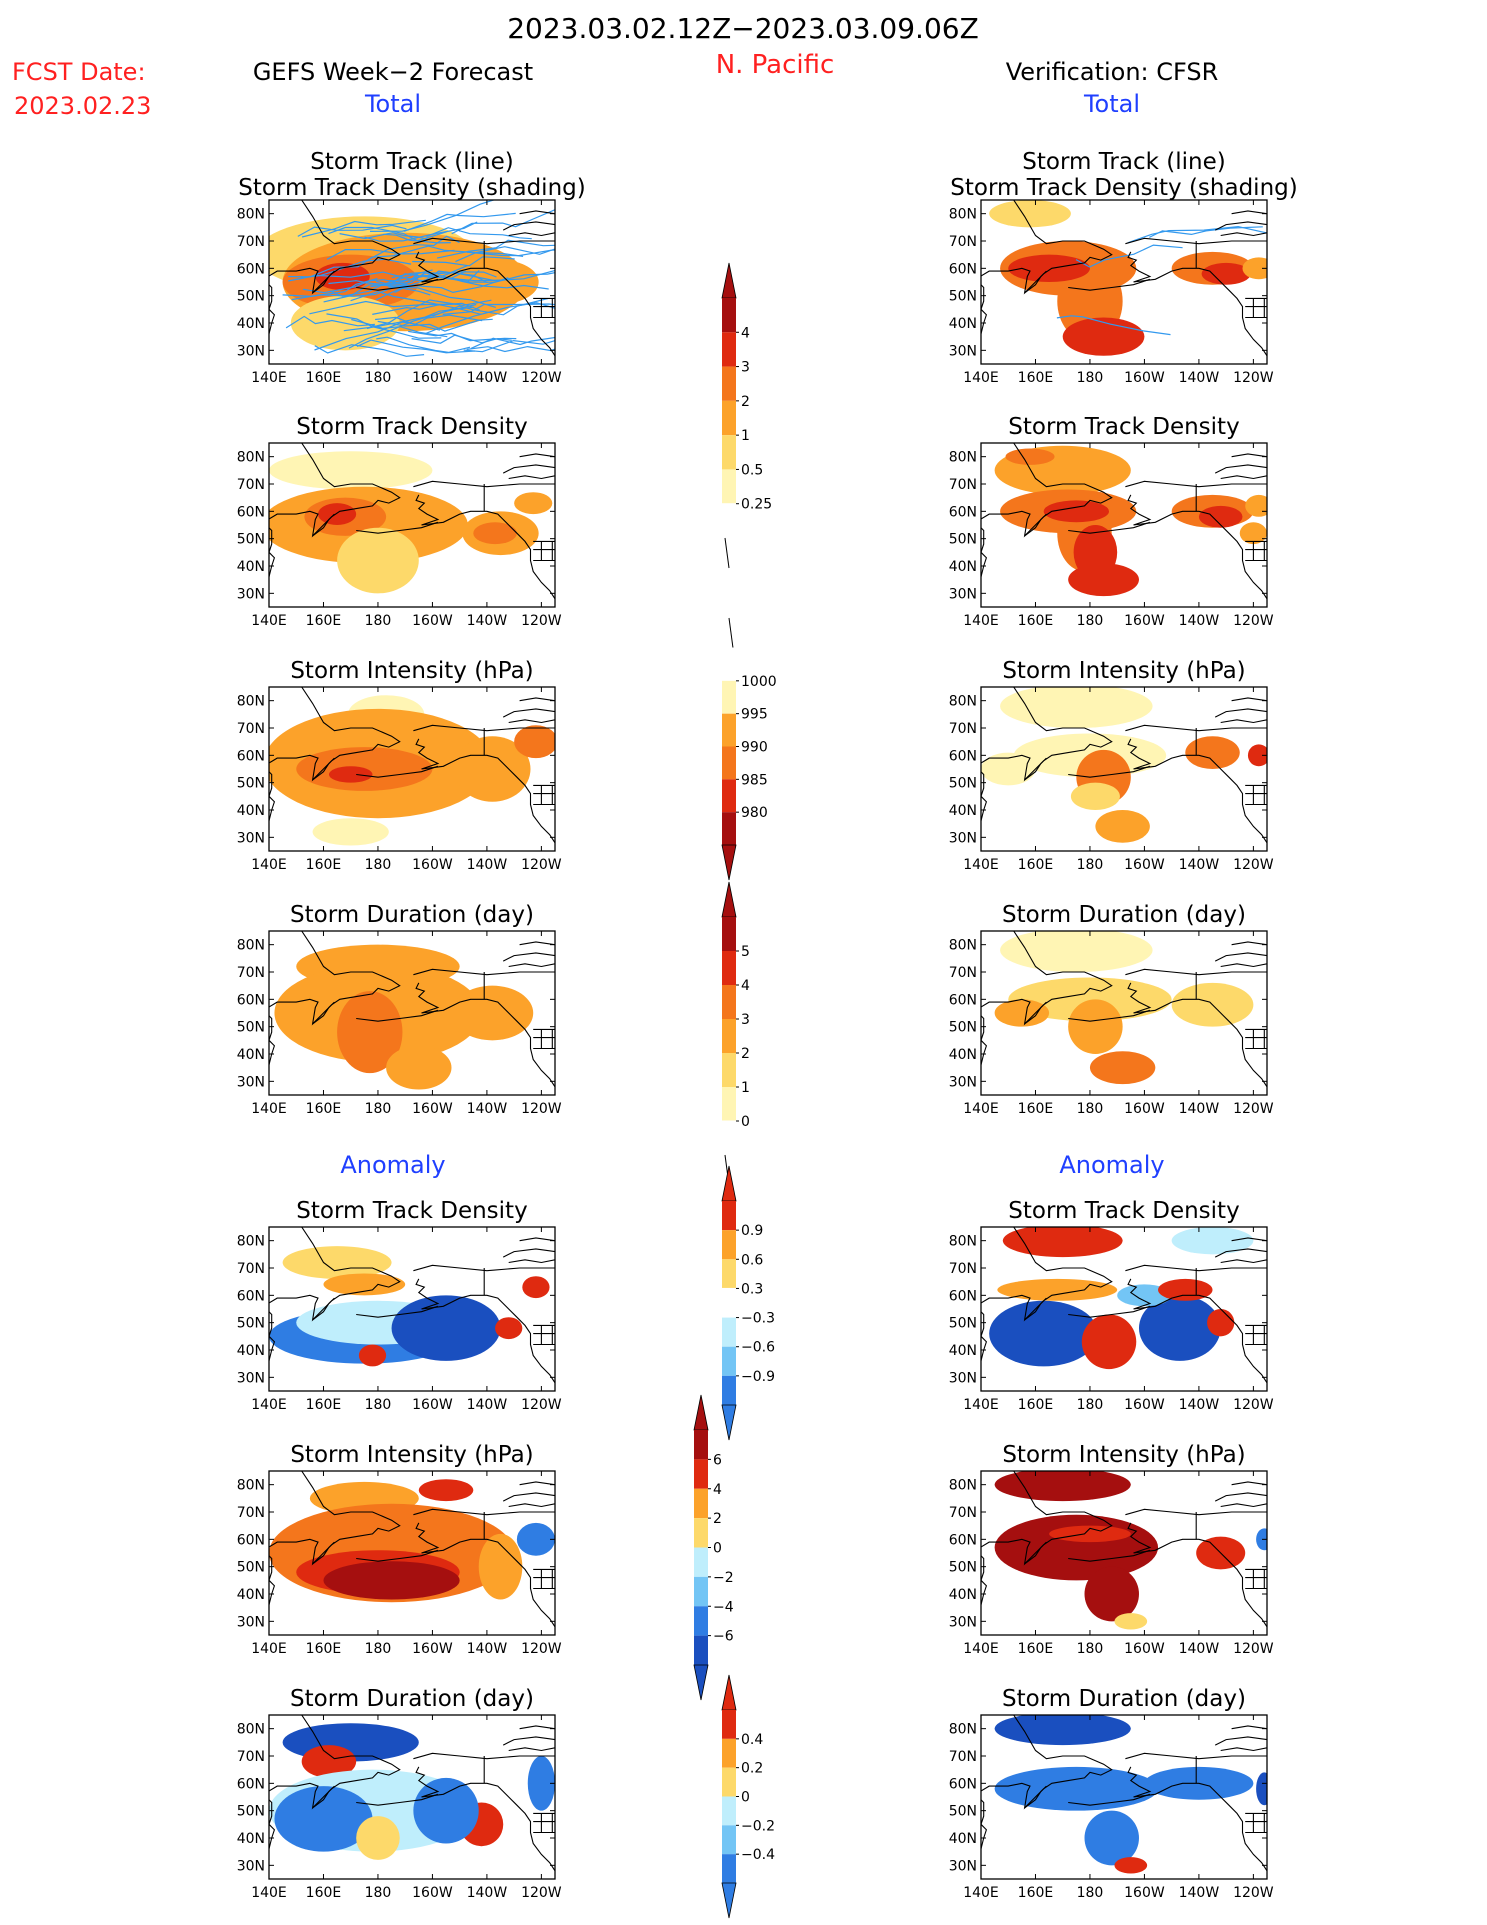 The width and height of the screenshot is (1487, 1925). What do you see at coordinates (752, 1260) in the screenshot?
I see `colorbar-label: 0.6` at bounding box center [752, 1260].